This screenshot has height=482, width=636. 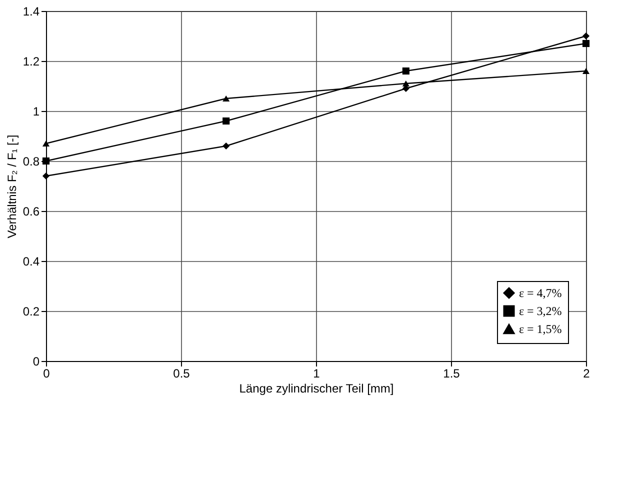 I want to click on x-tick-label: 2, so click(x=586, y=373).